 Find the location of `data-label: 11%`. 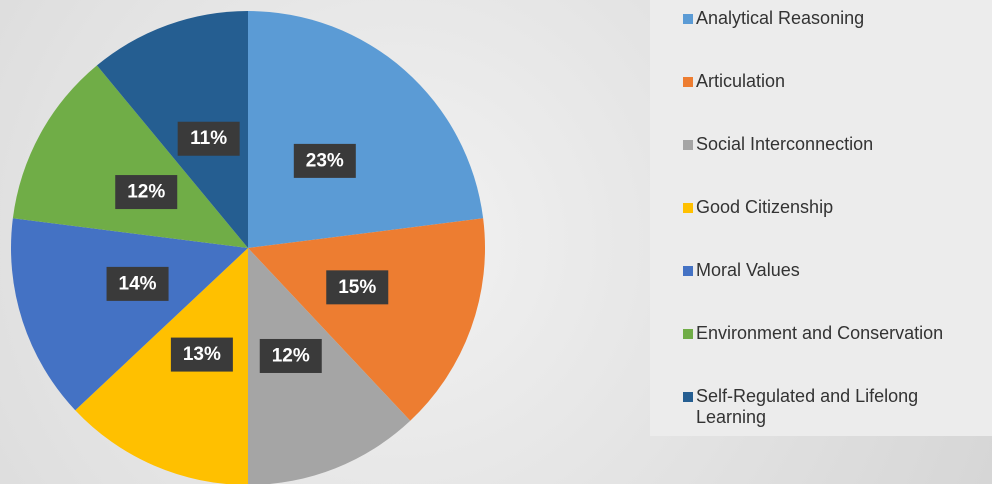

data-label: 11% is located at coordinates (208, 138).